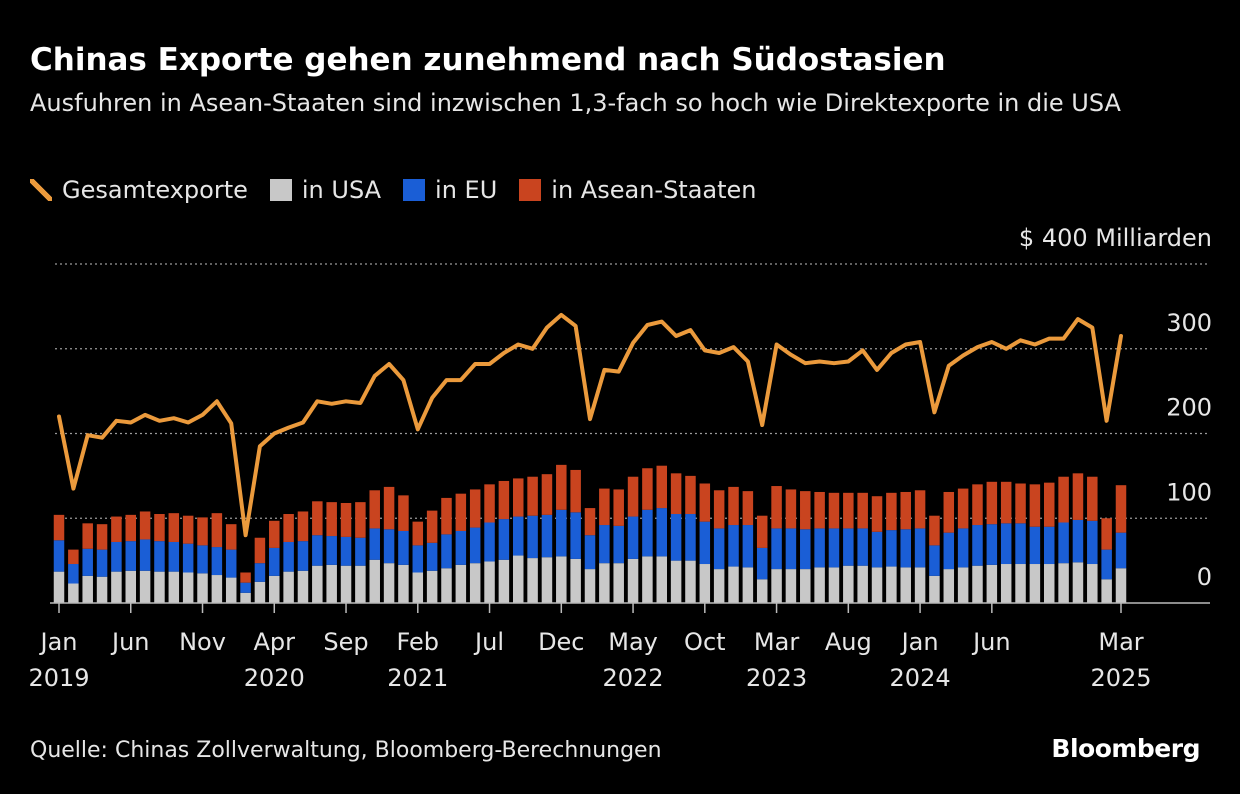 The width and height of the screenshot is (1240, 794). What do you see at coordinates (1189, 492) in the screenshot?
I see `y-tick-label: 100` at bounding box center [1189, 492].